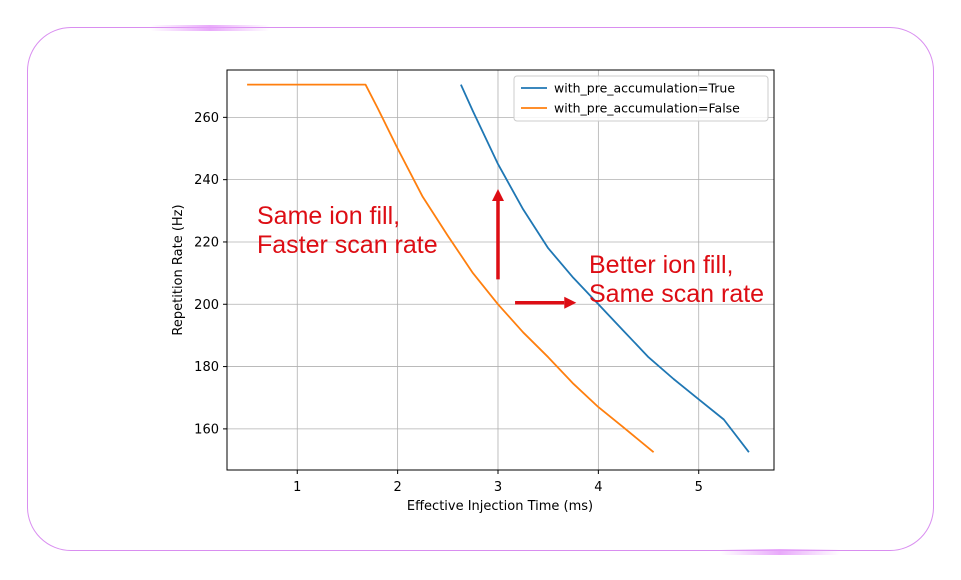 The height and width of the screenshot is (580, 961). What do you see at coordinates (206, 367) in the screenshot?
I see `y-tick-label: 180` at bounding box center [206, 367].